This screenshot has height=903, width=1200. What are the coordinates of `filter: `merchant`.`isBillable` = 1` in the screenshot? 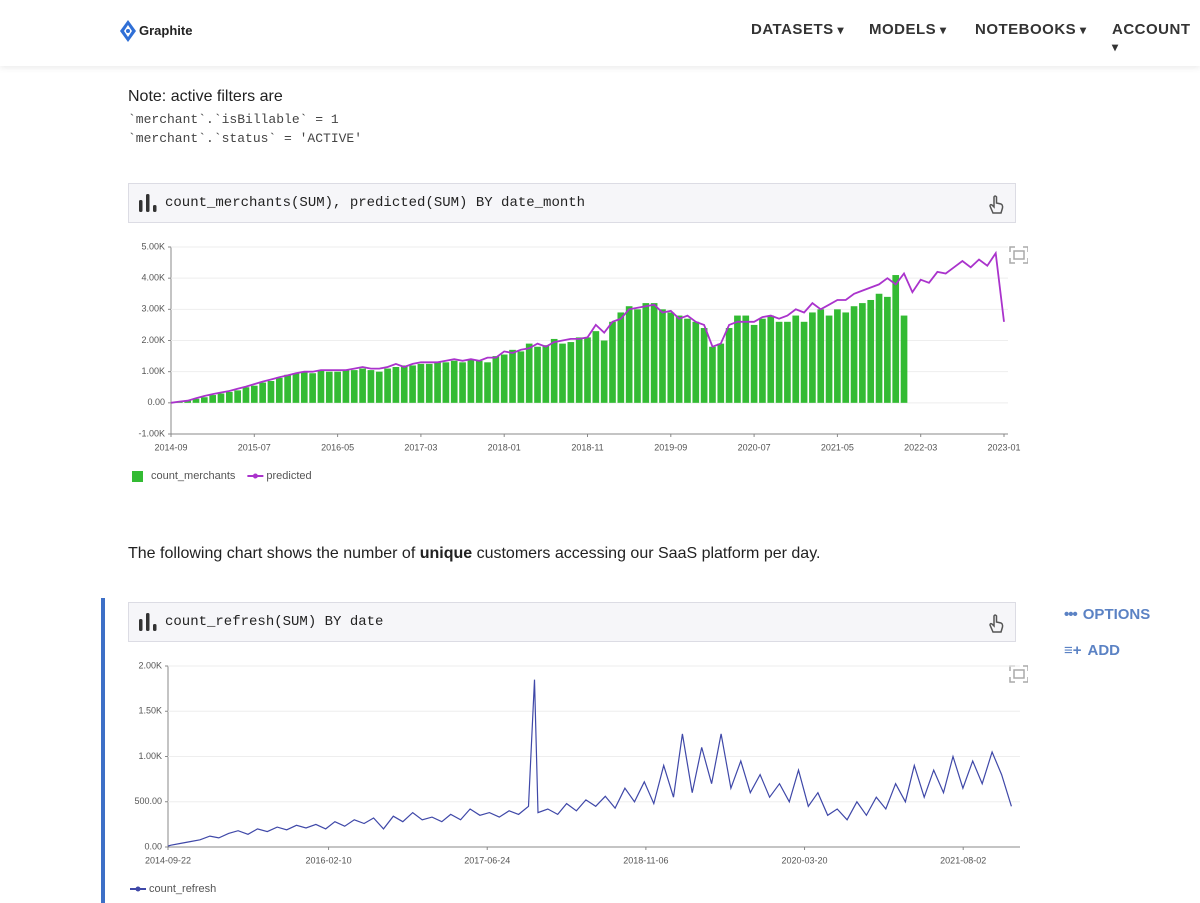 It's located at (233, 119).